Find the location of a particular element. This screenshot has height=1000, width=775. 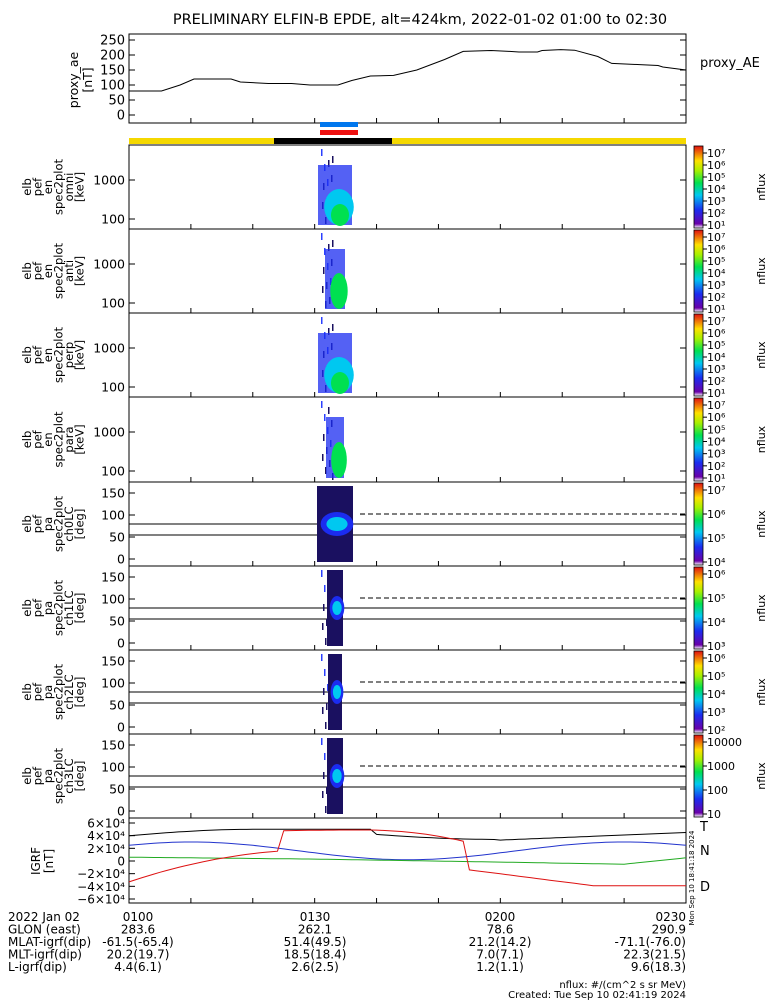

panel-ylabel-line: omni is located at coordinates (69, 187).